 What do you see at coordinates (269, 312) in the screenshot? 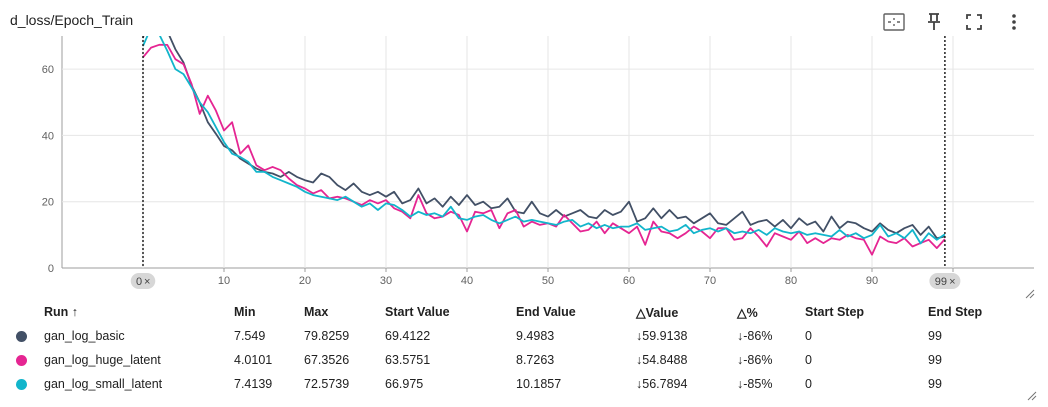
I see `header-min: Min` at bounding box center [269, 312].